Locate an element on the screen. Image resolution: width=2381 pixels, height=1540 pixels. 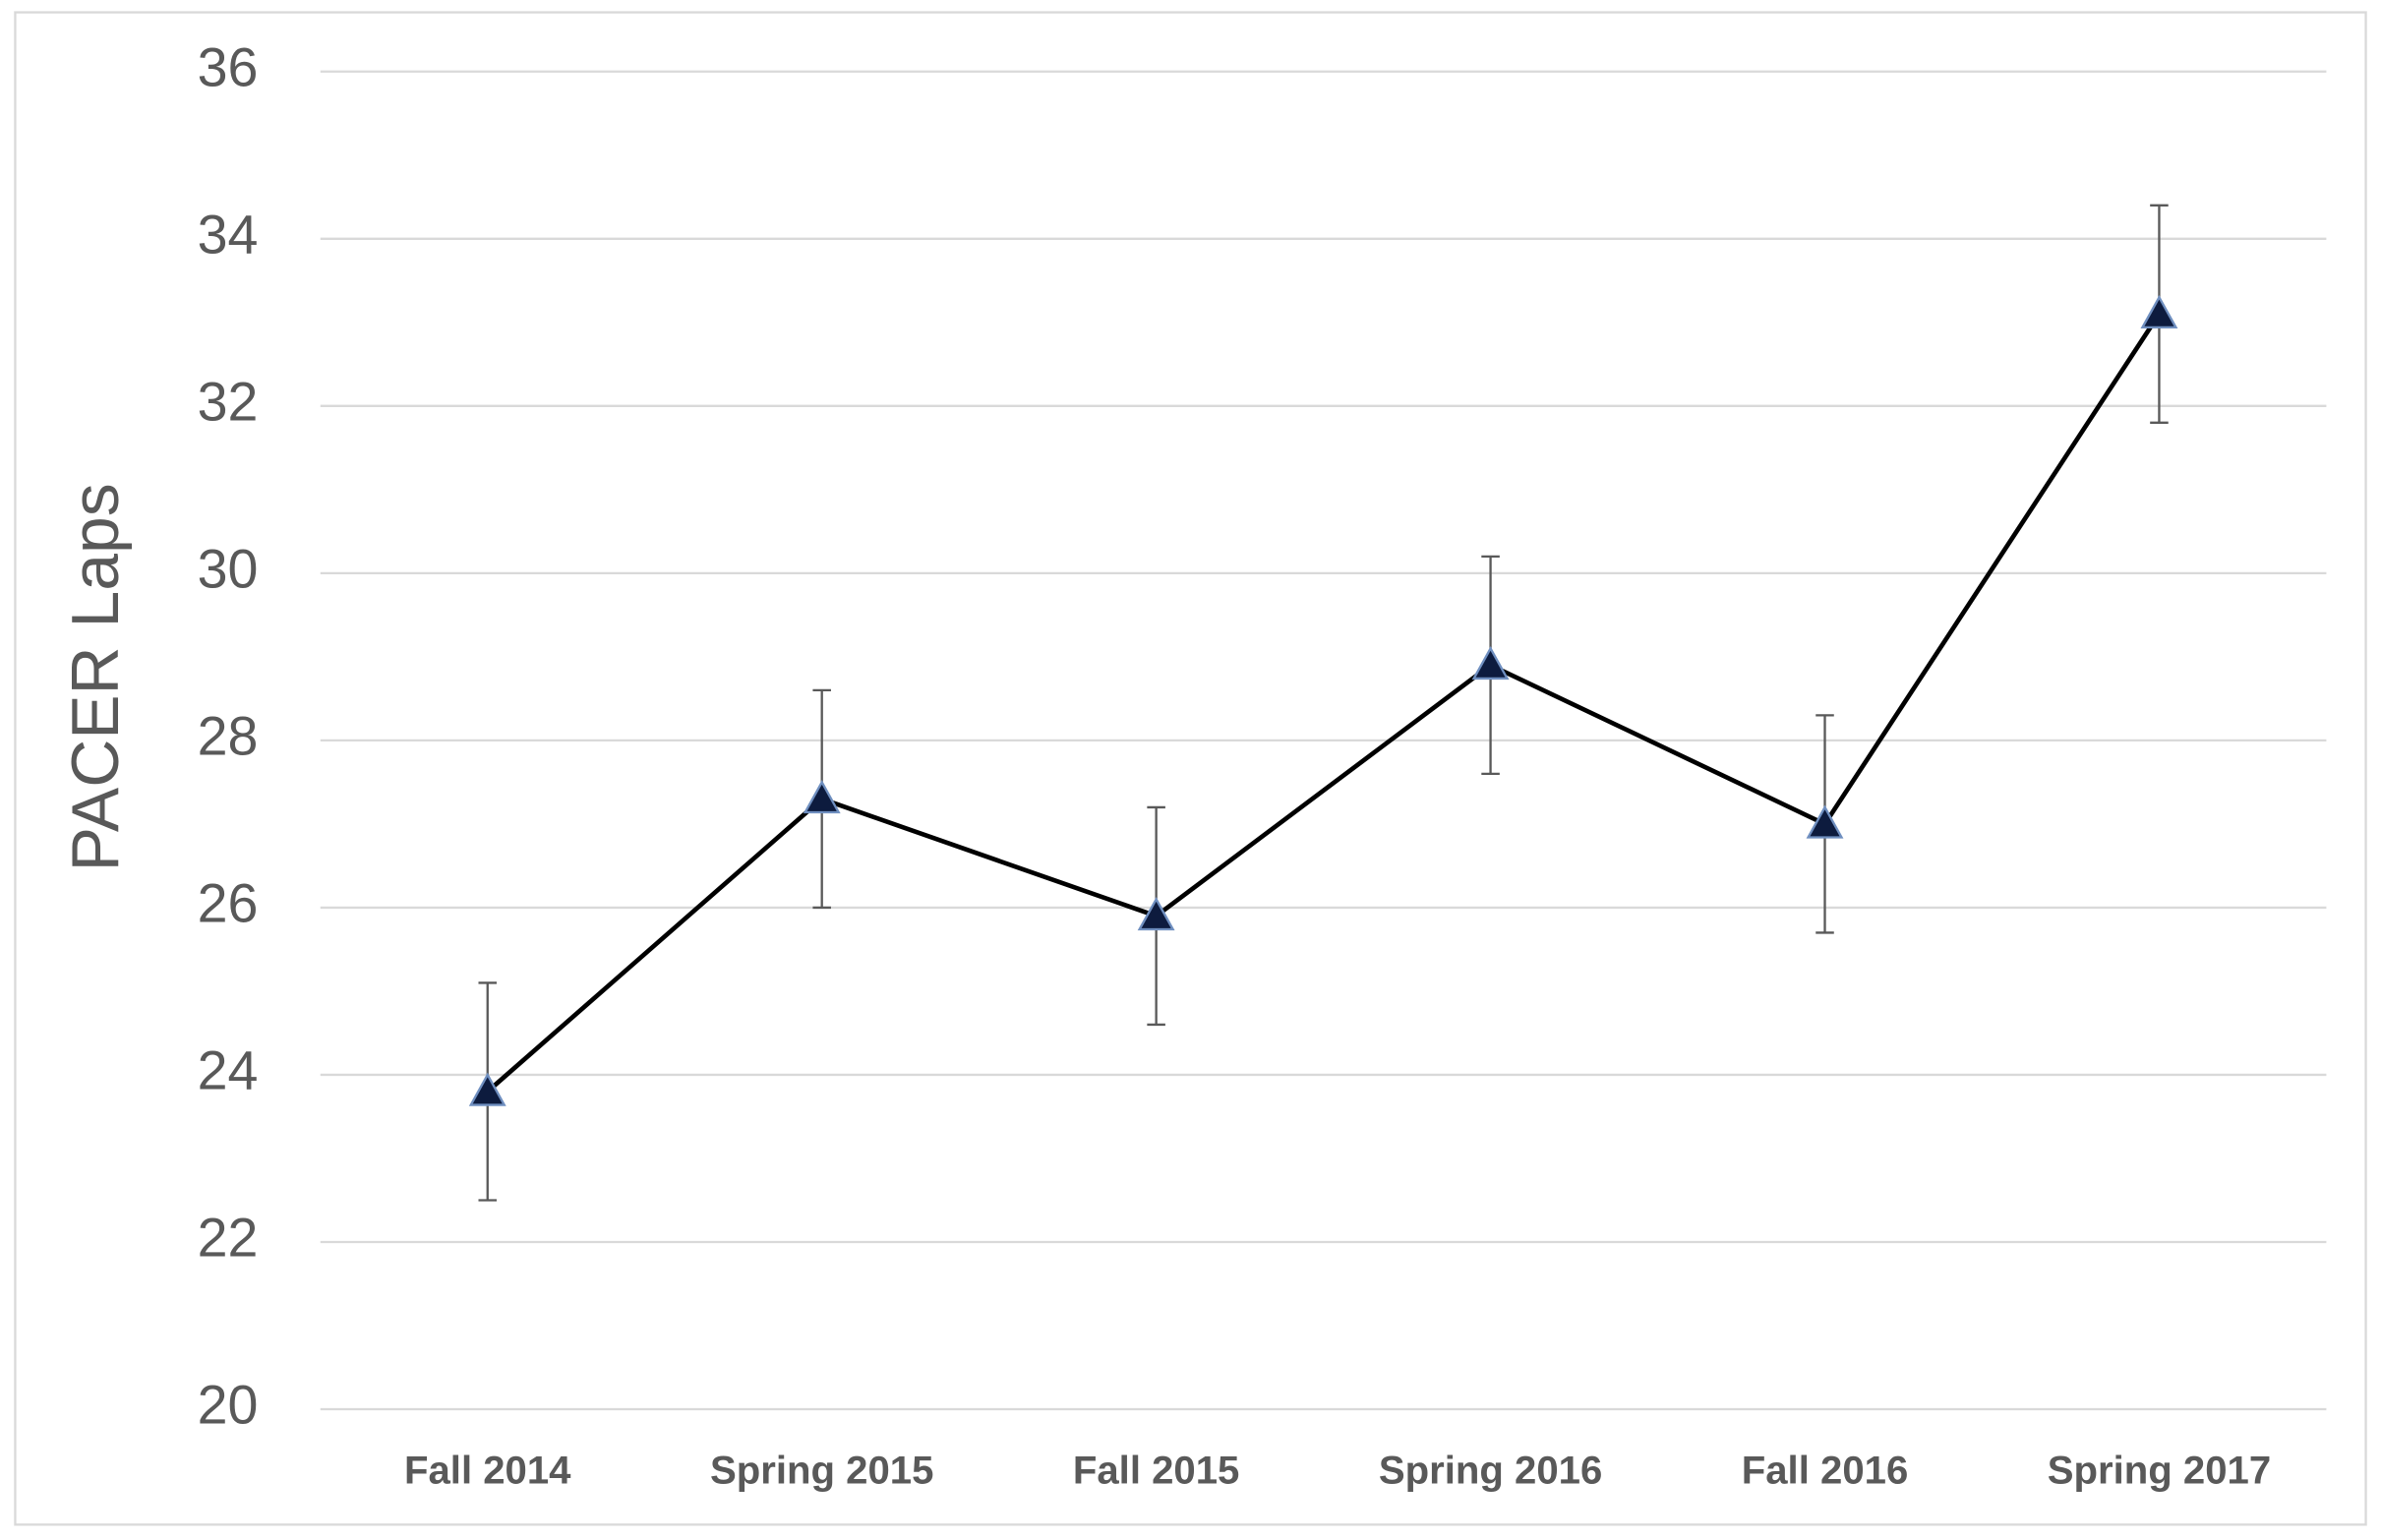
y-axis-label: PACER Laps is located at coordinates (96, 677).